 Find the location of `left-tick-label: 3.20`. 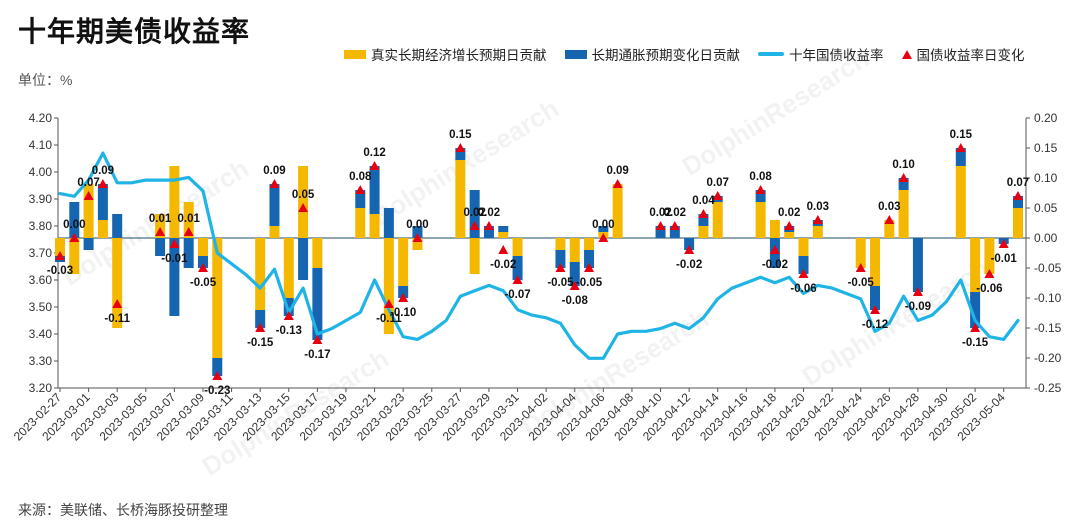

left-tick-label: 3.20 is located at coordinates (41, 388).